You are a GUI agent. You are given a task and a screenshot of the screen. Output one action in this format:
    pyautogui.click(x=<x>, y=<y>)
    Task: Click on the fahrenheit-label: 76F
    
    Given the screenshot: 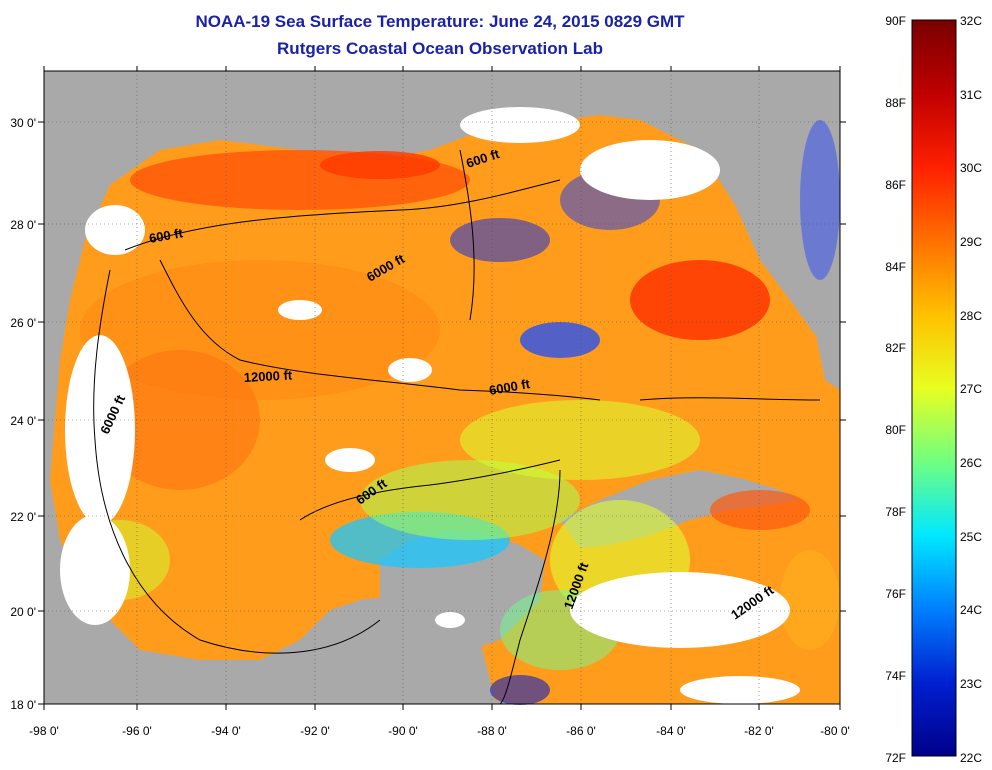 What is the action you would take?
    pyautogui.click(x=895, y=594)
    